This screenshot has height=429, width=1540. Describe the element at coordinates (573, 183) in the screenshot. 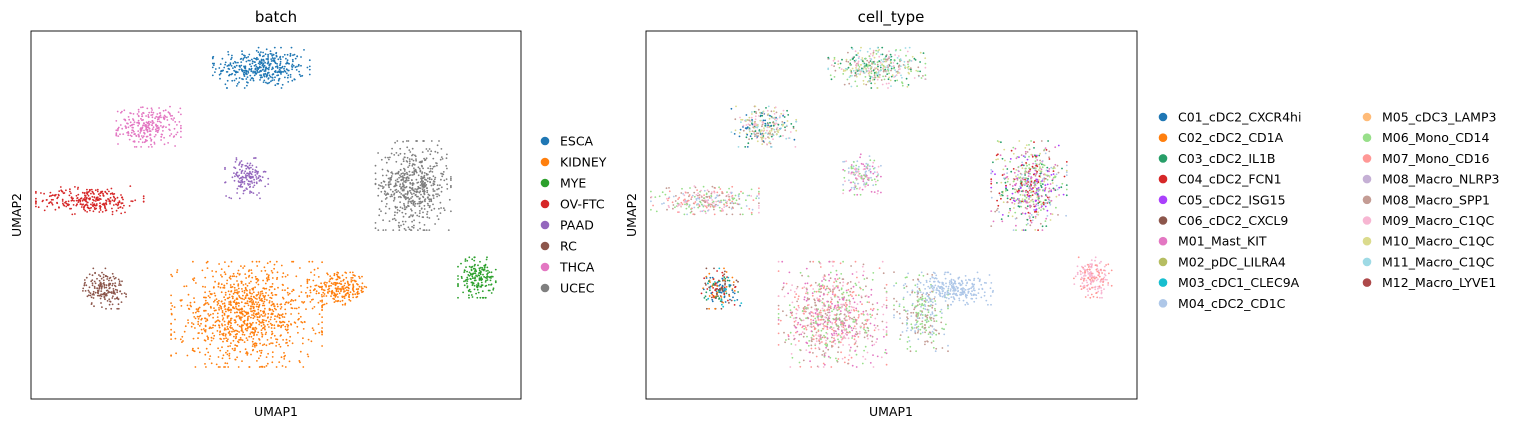

I see `legend-label: MYE` at that location.